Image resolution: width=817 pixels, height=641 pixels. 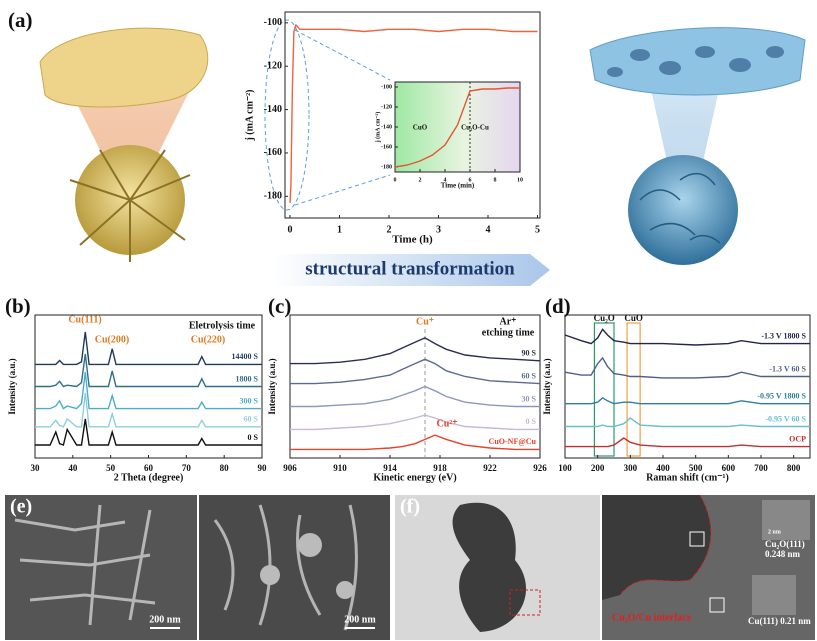 What do you see at coordinates (225, 468) in the screenshot?
I see `x-tick-label: 80` at bounding box center [225, 468].